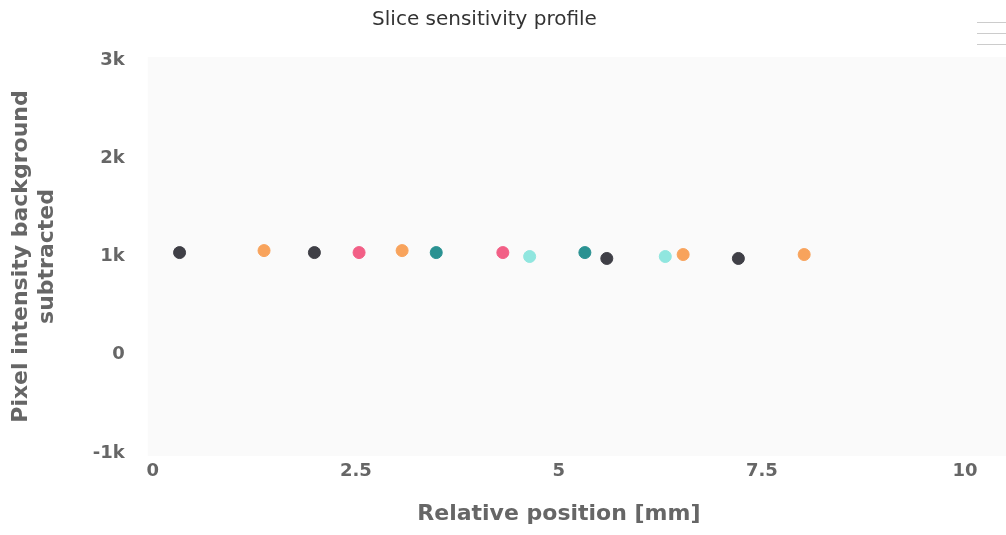  What do you see at coordinates (965, 470) in the screenshot?
I see `x-tick-label: 10` at bounding box center [965, 470].